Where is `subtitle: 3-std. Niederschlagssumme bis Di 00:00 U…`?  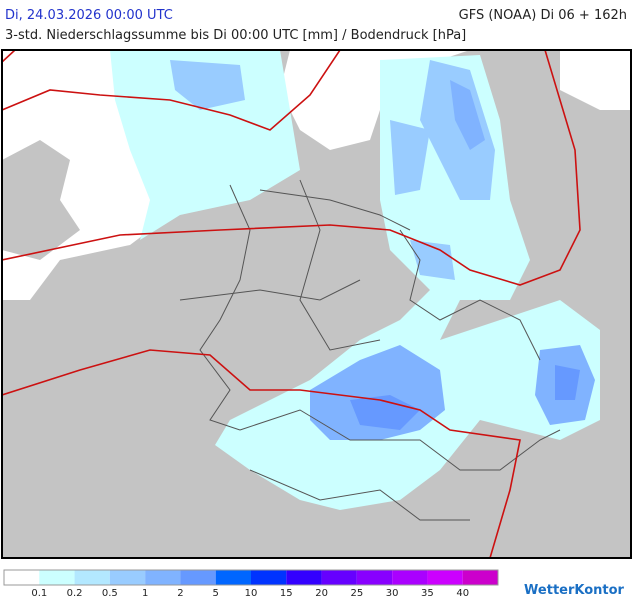 subtitle: 3-std. Niederschlagssumme bis Di 00:00 U… is located at coordinates (235, 35).